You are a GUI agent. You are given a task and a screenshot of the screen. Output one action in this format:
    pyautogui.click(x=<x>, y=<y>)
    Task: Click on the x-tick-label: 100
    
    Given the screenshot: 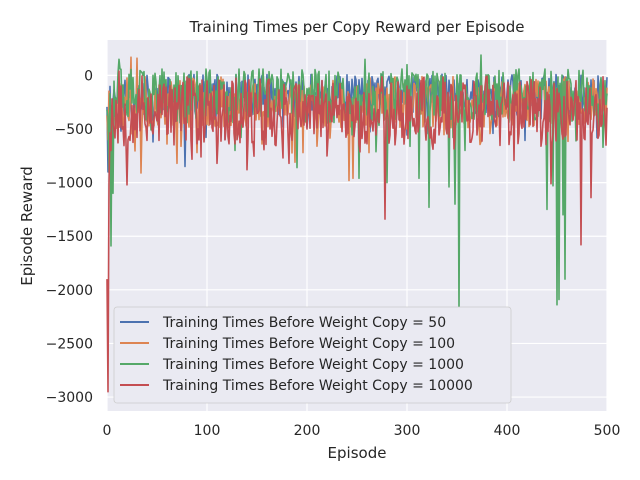 What is the action you would take?
    pyautogui.click(x=207, y=431)
    